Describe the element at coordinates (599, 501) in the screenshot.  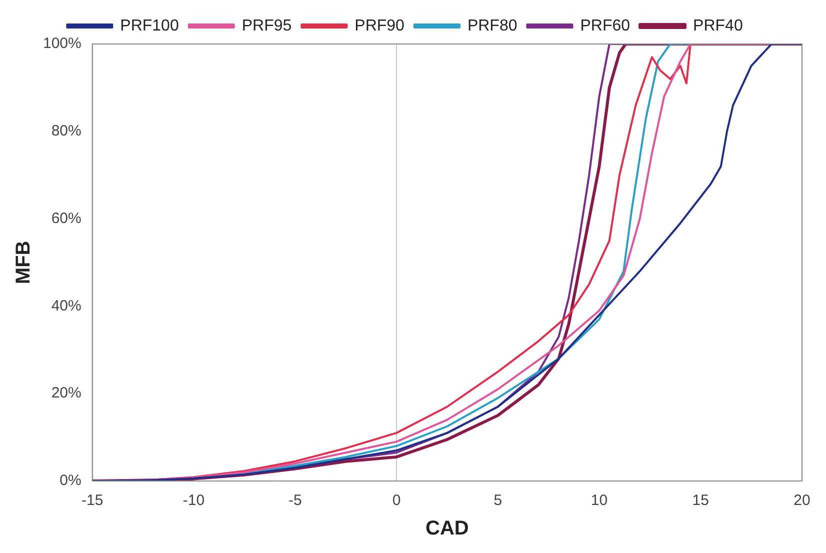
I see `x-tick-label: 10` at that location.